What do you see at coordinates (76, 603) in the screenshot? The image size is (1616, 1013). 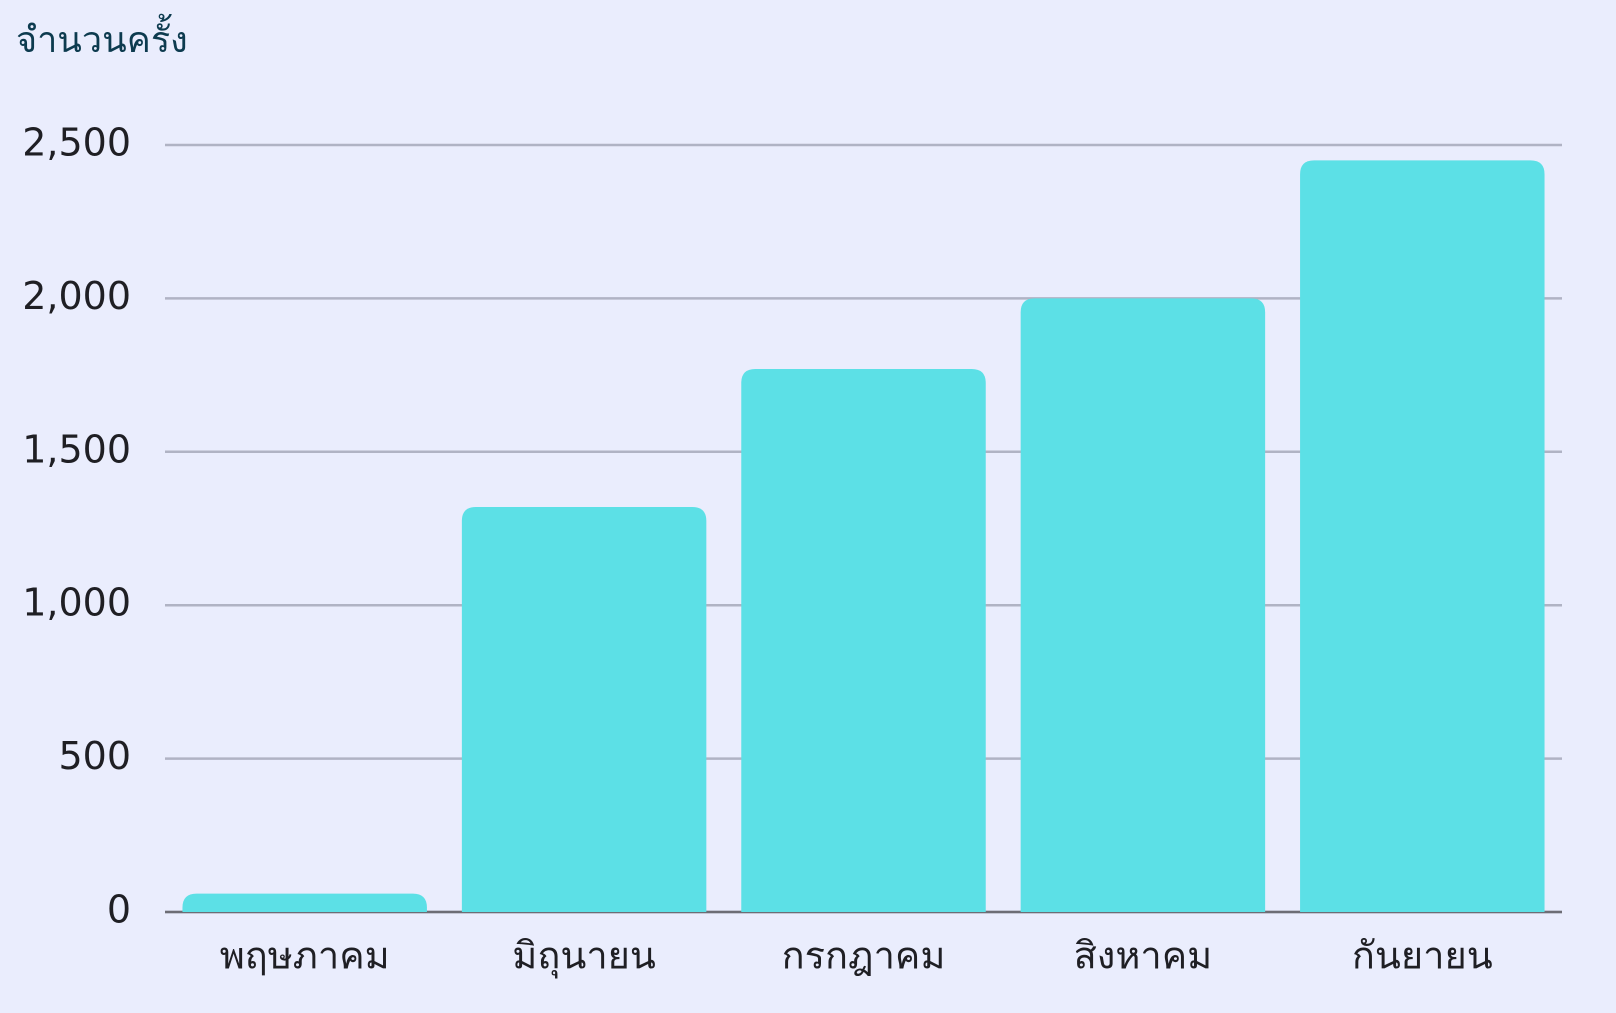 I see `y-tick-label: 1,000` at bounding box center [76, 603].